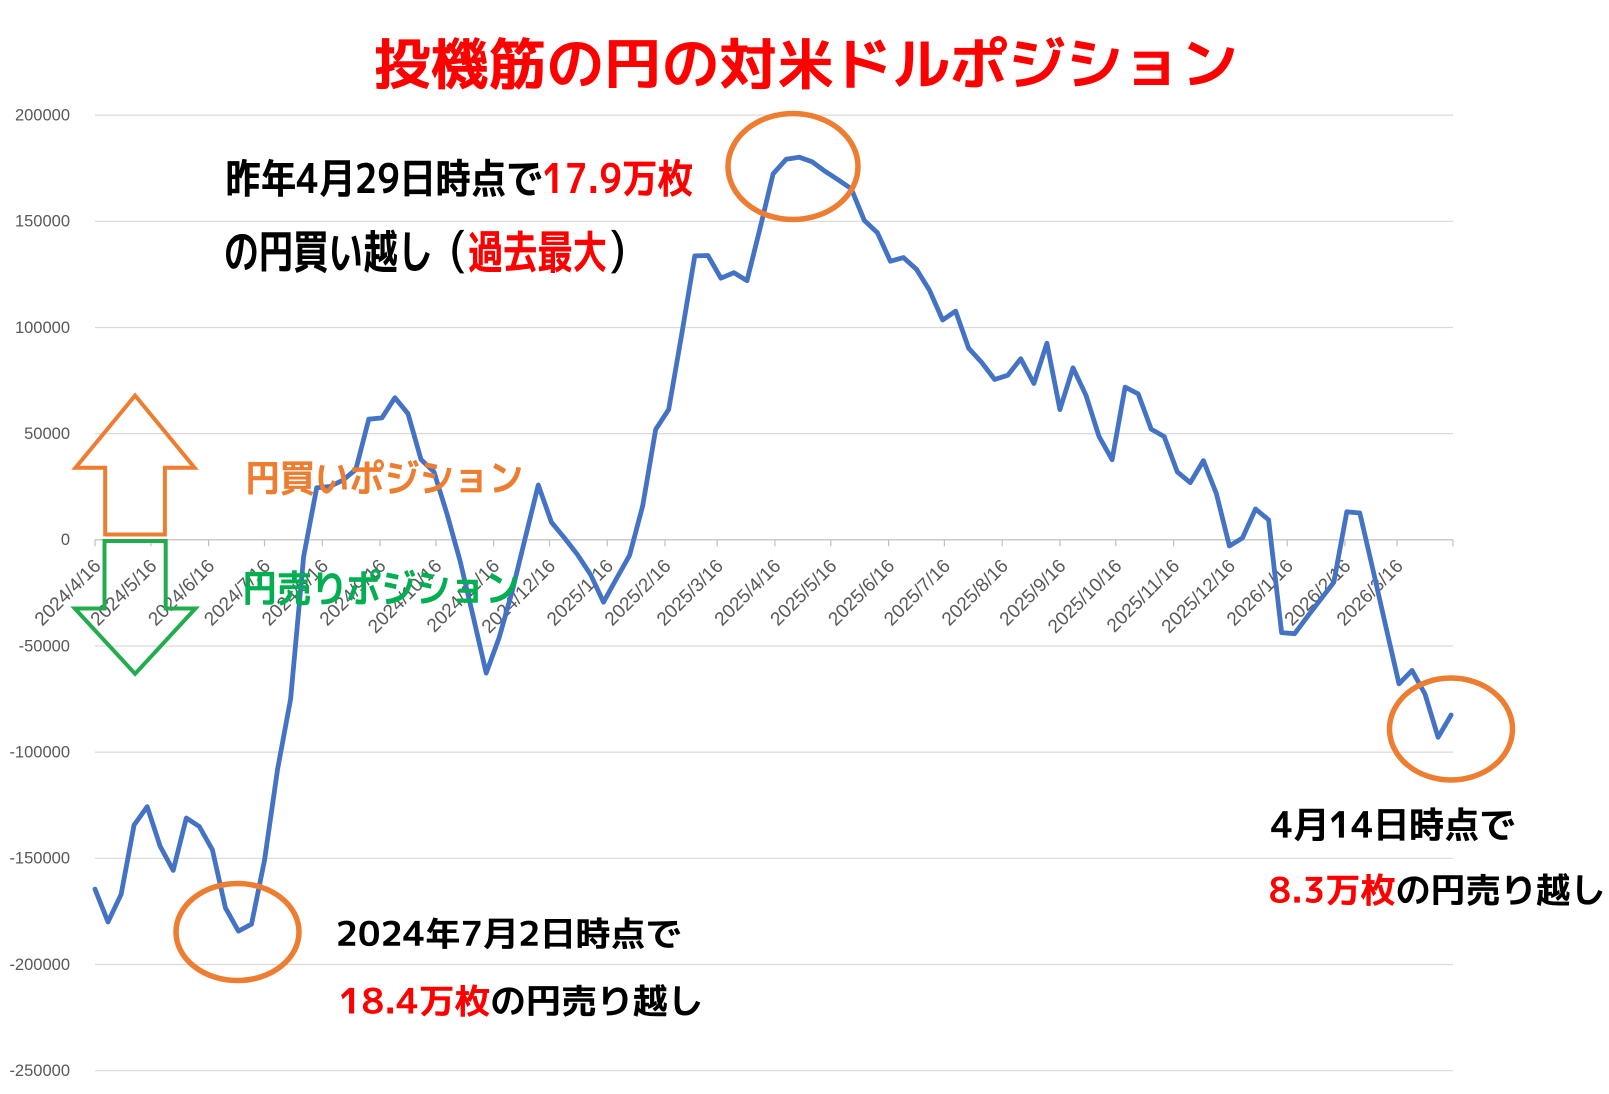 The height and width of the screenshot is (1094, 1609). I want to click on svg-text: 150000, so click(42, 222).